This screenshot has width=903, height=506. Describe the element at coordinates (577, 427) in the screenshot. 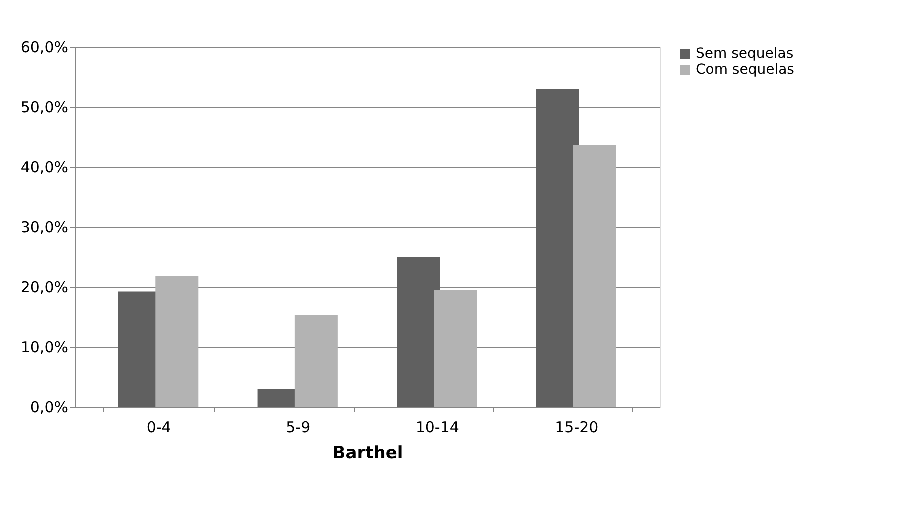

I see `x-tick-label: 15-20` at that location.